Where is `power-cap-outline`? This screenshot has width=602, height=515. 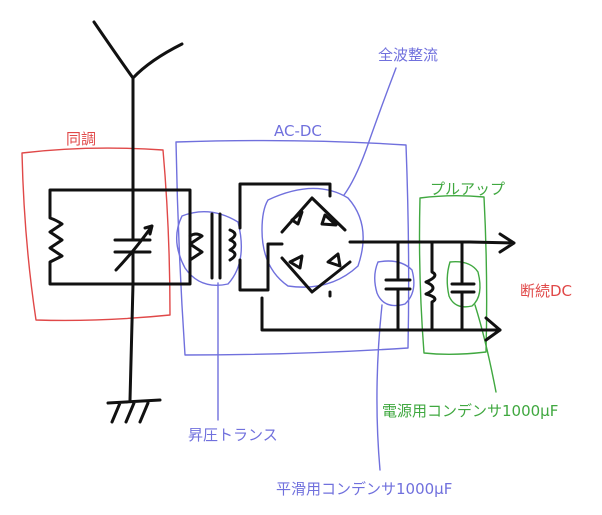 power-cap-outline is located at coordinates (463, 284).